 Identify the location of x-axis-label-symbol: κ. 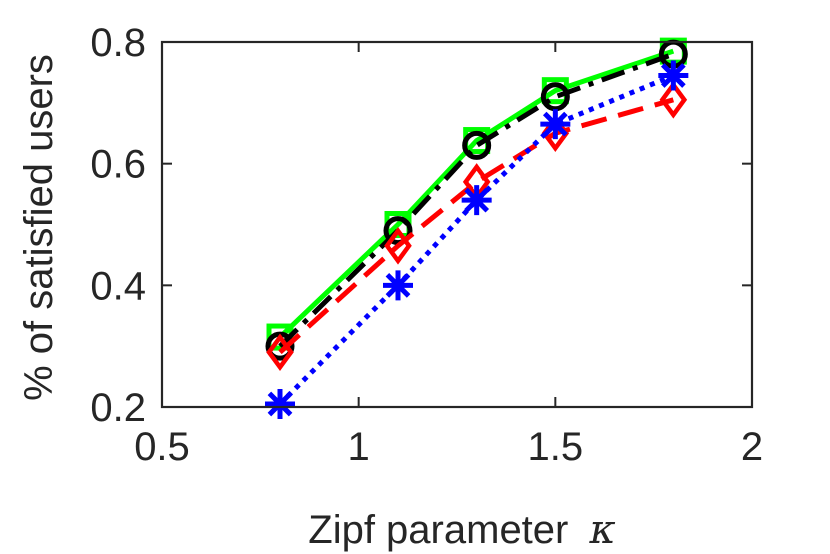
(602, 530).